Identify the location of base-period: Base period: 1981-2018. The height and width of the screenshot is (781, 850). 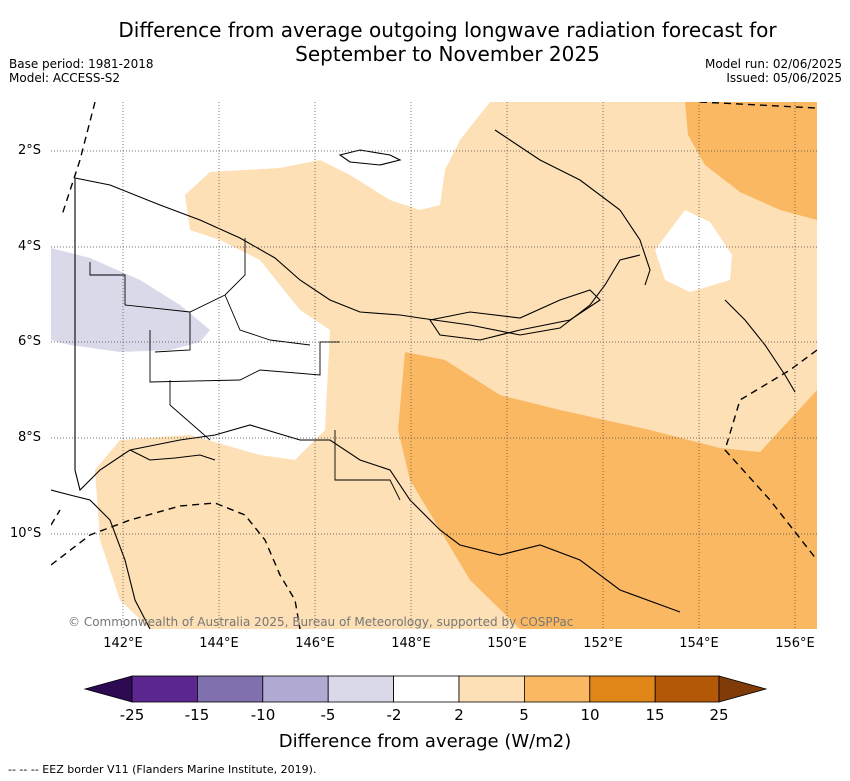
(81, 64).